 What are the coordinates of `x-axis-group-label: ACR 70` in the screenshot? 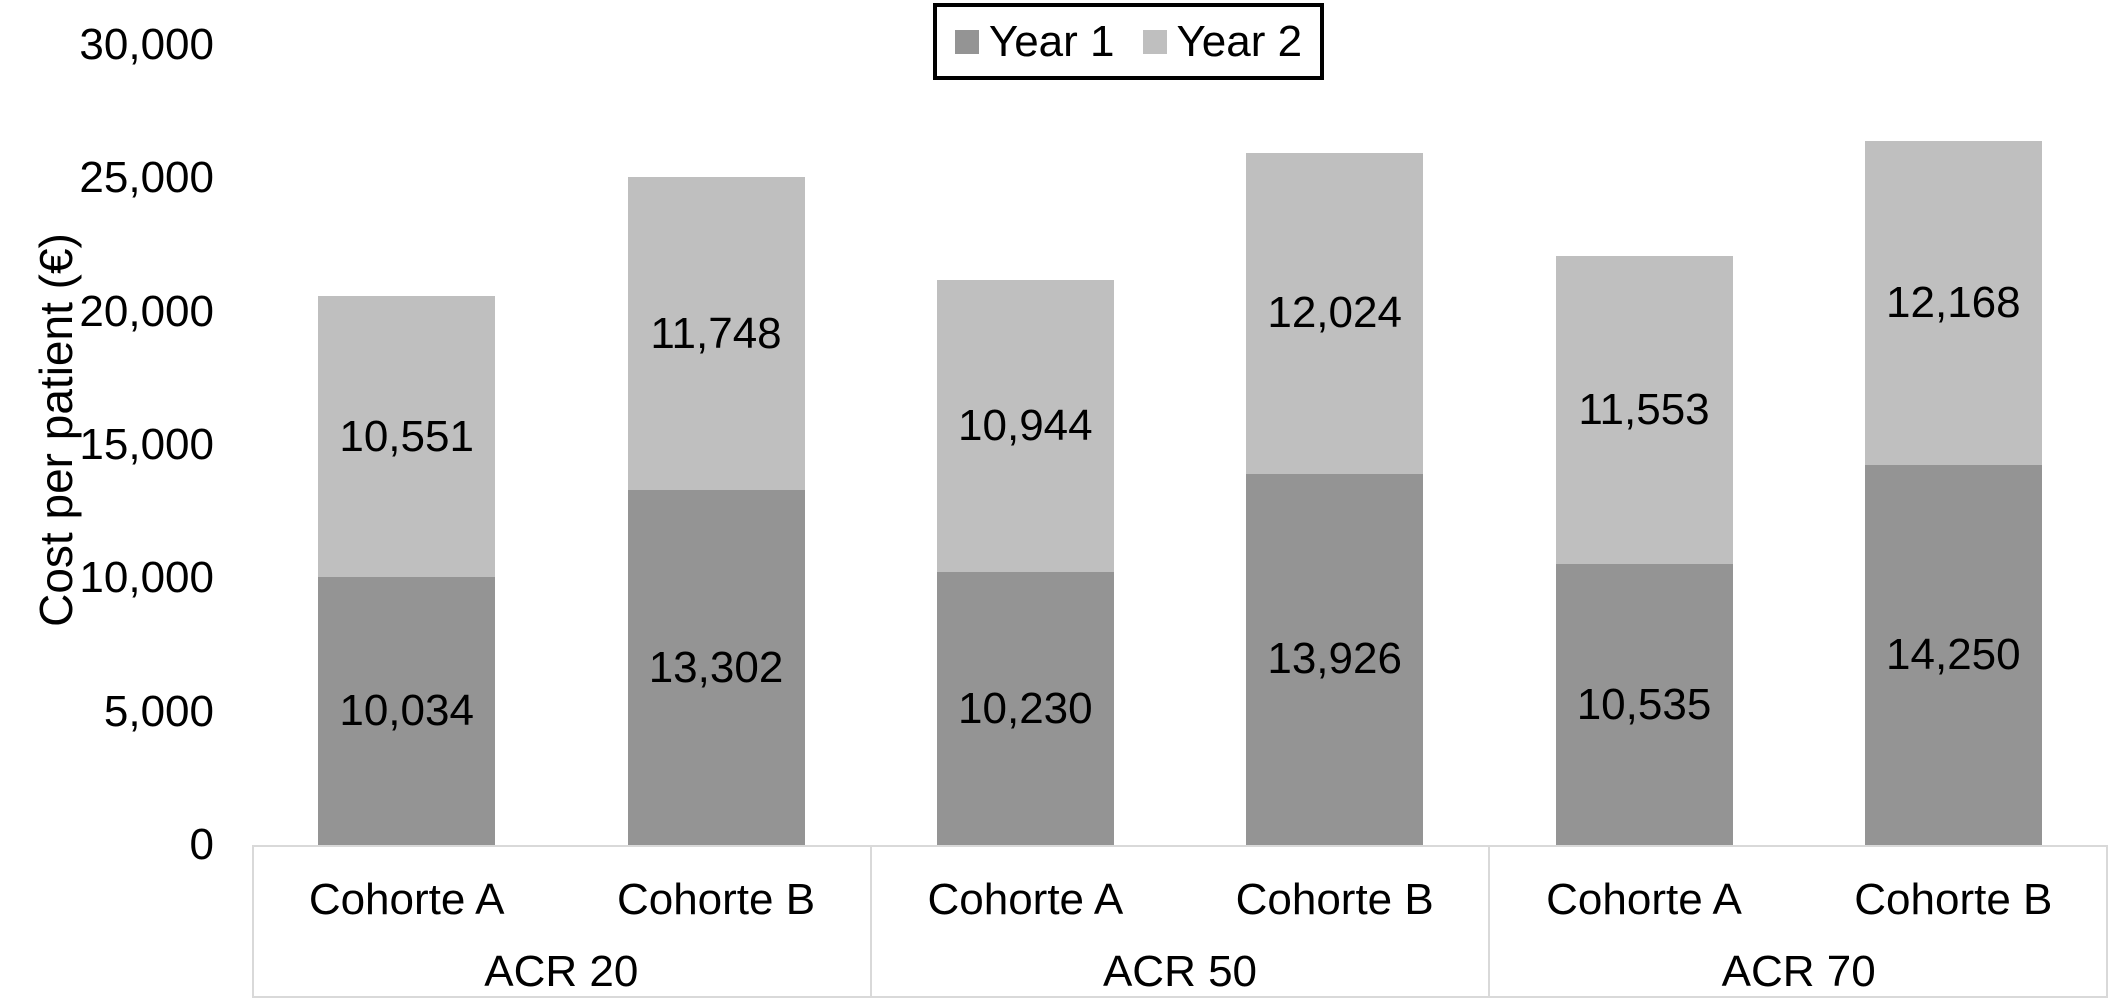 It's located at (1798, 971).